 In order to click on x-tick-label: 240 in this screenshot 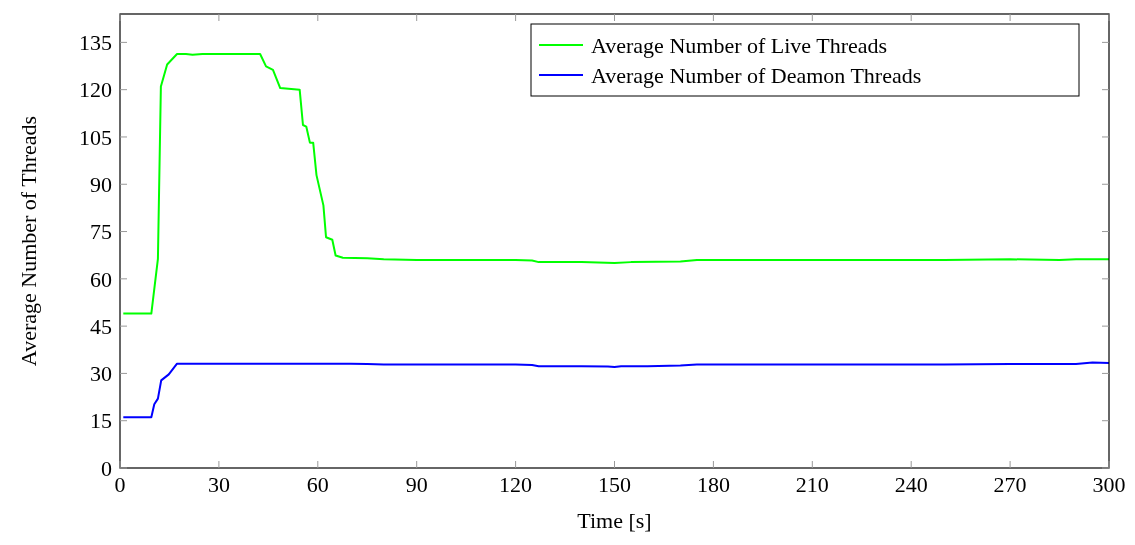, I will do `click(911, 484)`.